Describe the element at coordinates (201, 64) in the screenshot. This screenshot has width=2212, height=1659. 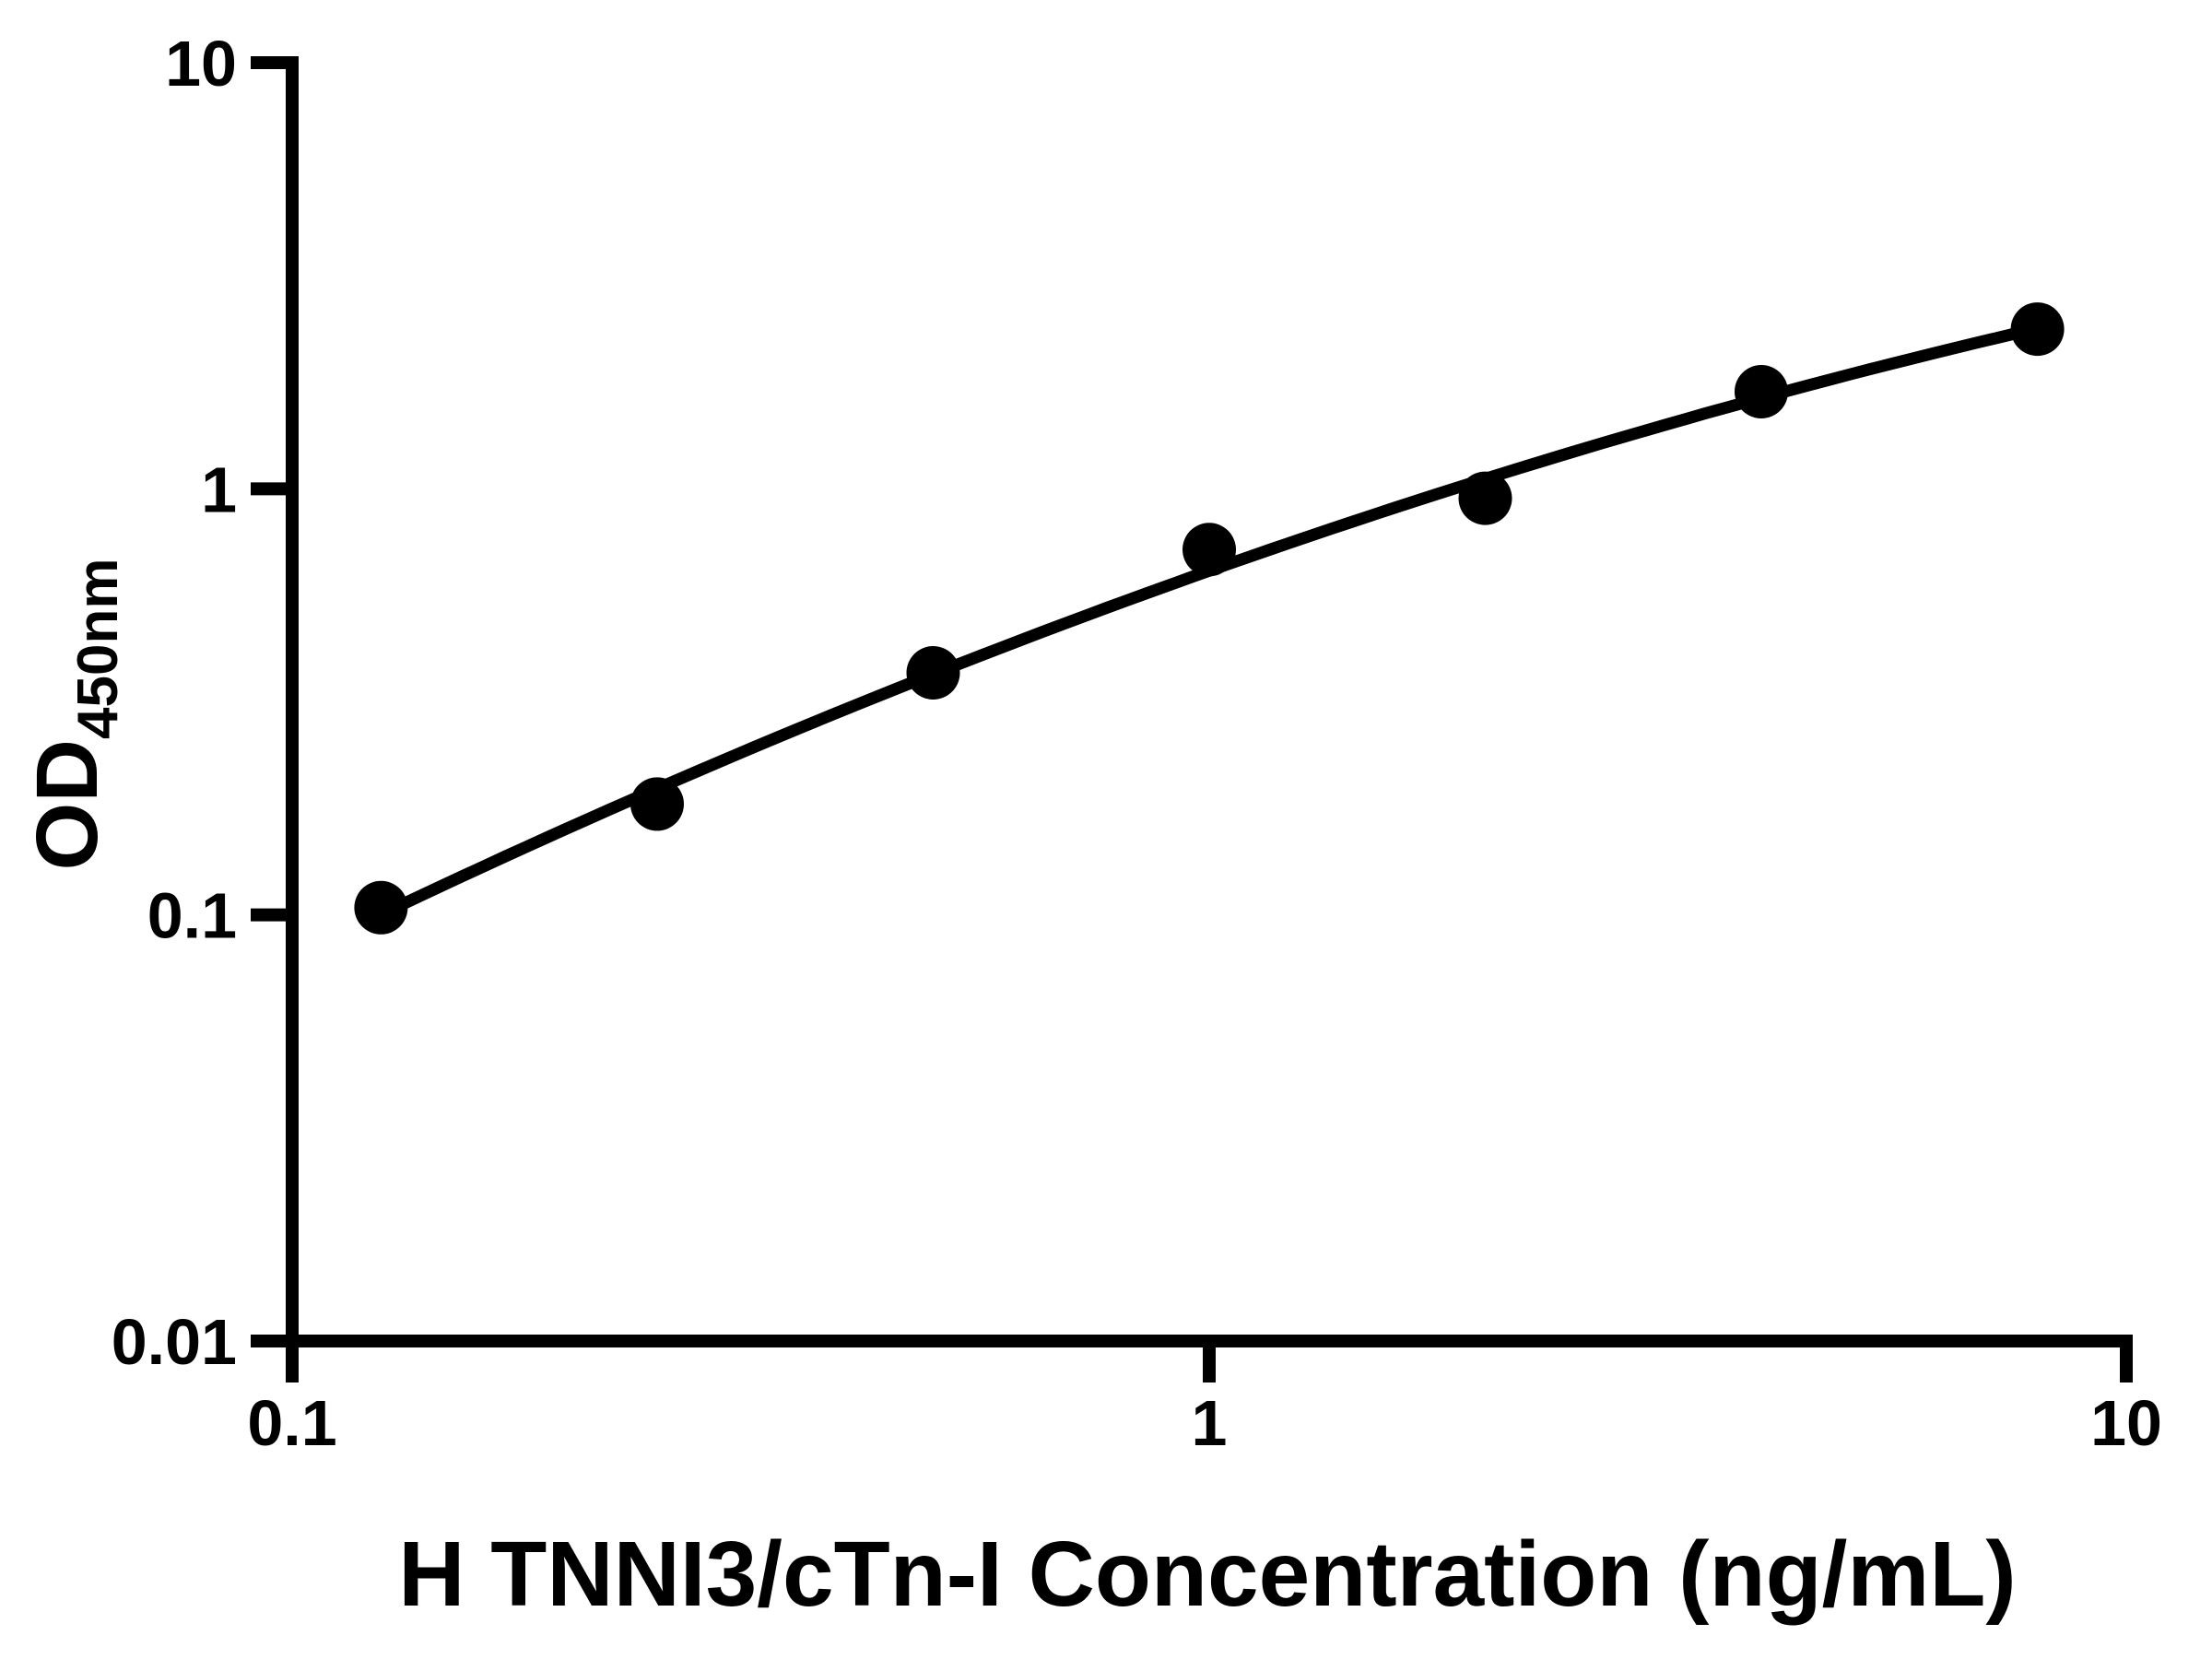
I see `y-tick-label: 10` at that location.